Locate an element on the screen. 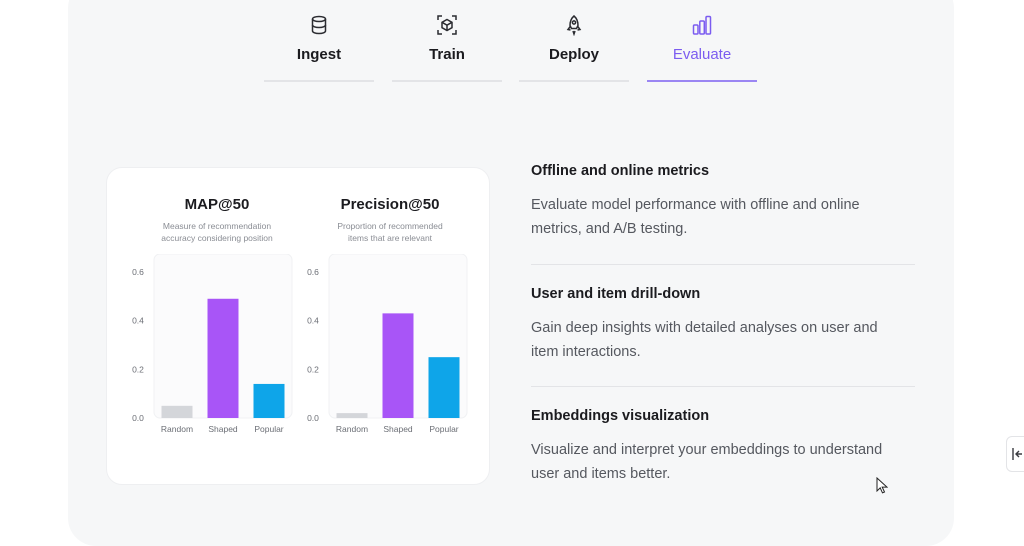  map-bar-chart: 0.0 0.2 0.4 0.6 Random Shaped Popular is located at coordinates (212, 344).